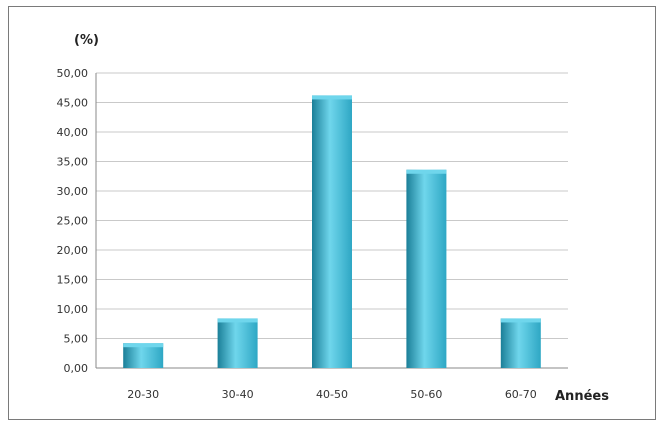 Image resolution: width=665 pixels, height=427 pixels. I want to click on y-tick-label: 50,00, so click(73, 73).